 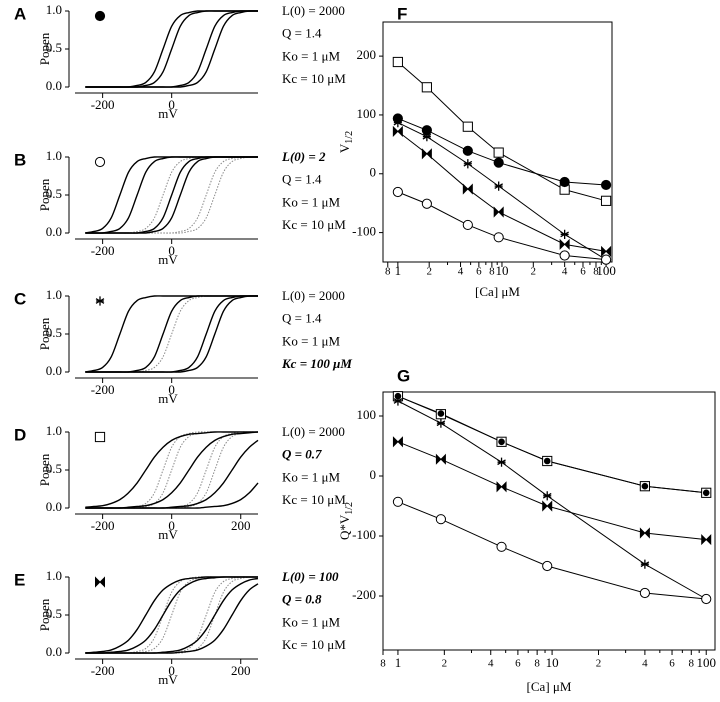 I want to click on panel-label: B, so click(x=20, y=159).